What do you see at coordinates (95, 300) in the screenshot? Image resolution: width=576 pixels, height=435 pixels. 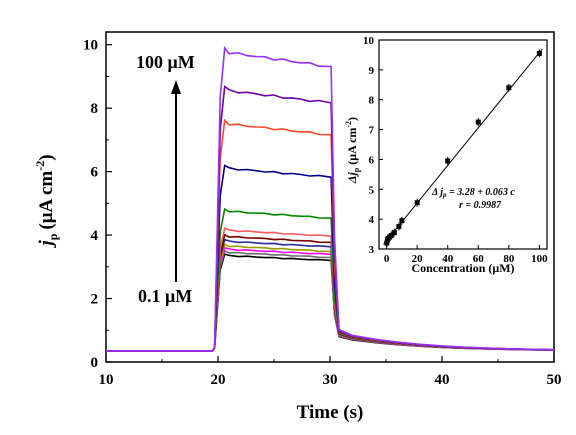 I see `main-y-tick-label: 2` at bounding box center [95, 300].